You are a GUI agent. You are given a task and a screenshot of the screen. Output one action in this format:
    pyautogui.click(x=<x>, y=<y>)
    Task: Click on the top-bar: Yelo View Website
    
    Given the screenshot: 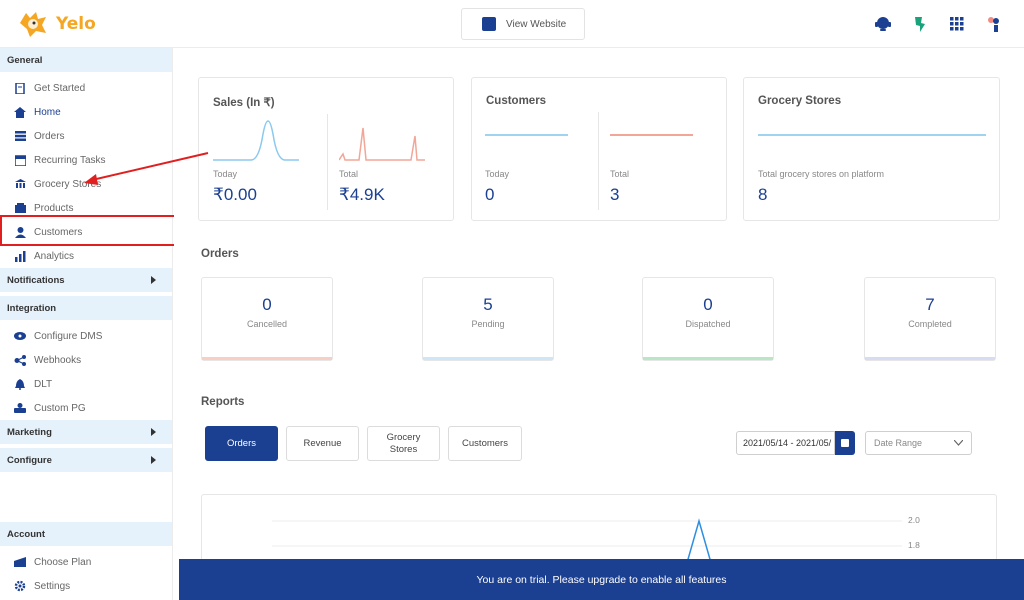 What is the action you would take?
    pyautogui.click(x=512, y=24)
    